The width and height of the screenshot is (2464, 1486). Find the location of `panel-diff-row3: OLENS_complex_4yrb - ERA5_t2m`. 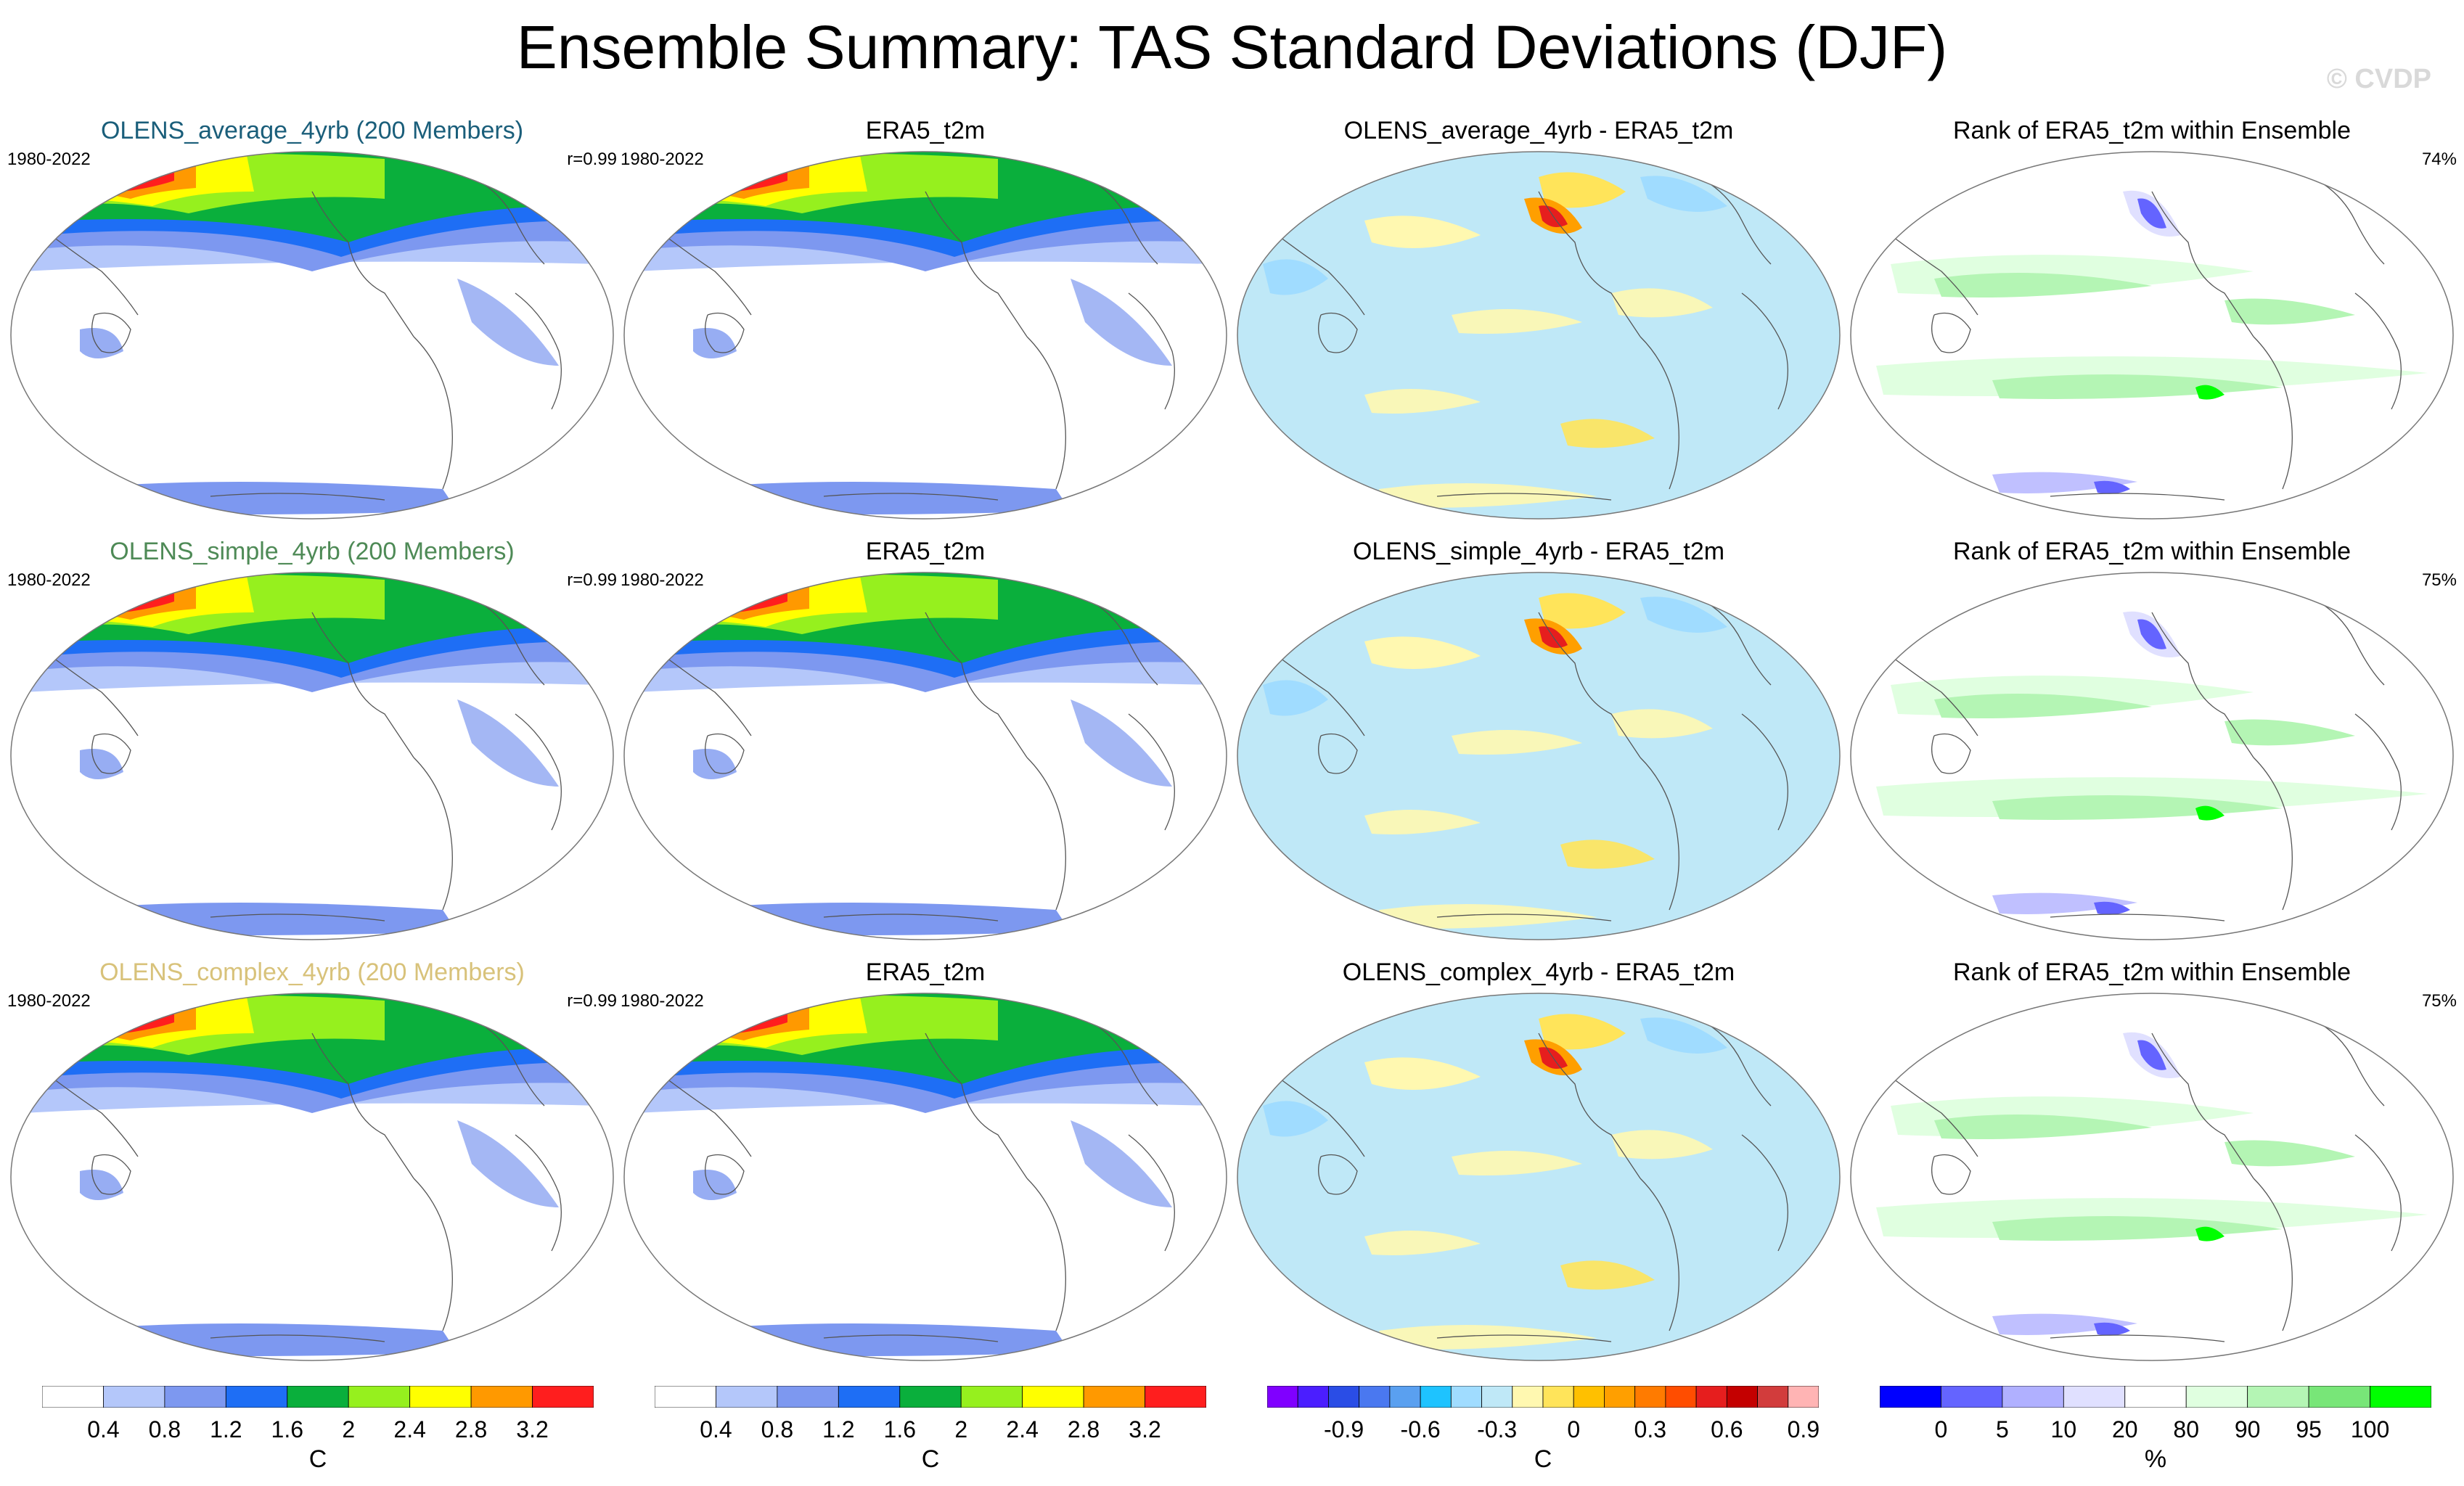

panel-diff-row3: OLENS_complex_4yrb - ERA5_t2m is located at coordinates (1539, 1161).